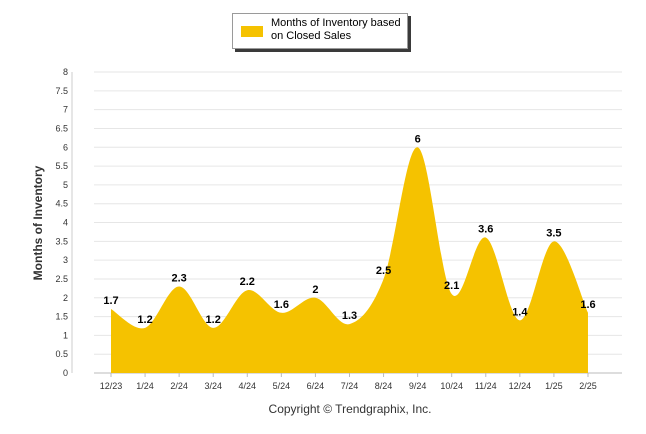  I want to click on x-tick-label: 5/24, so click(282, 386).